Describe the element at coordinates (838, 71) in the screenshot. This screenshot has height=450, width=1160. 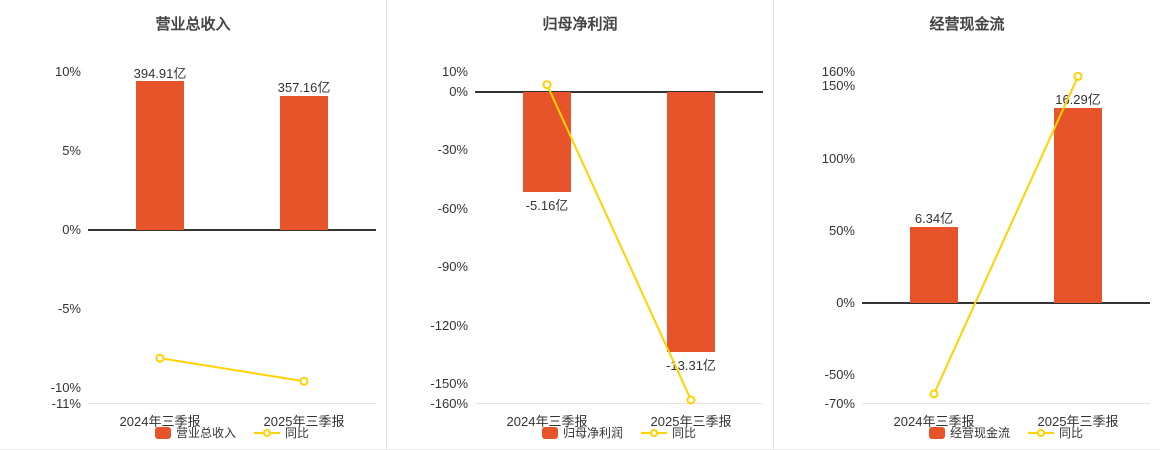
I see `y-axis-tick-label: 160%` at that location.